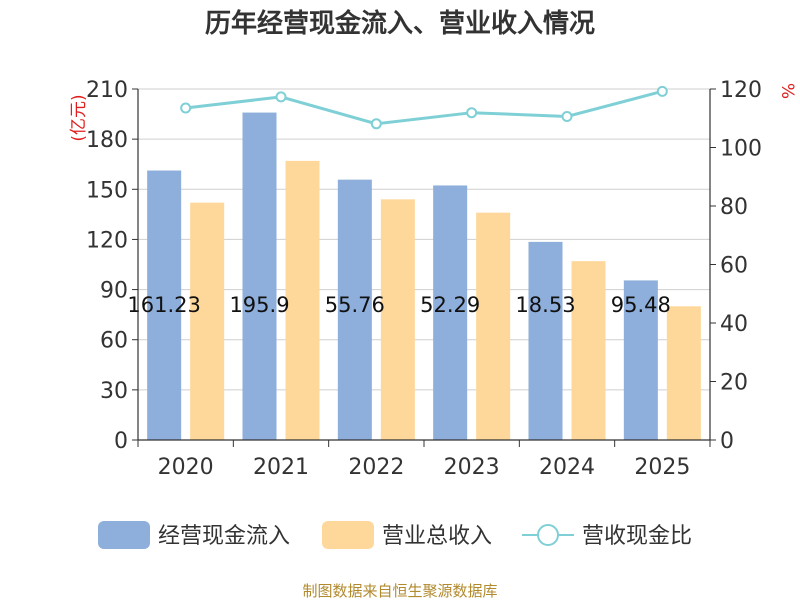 The width and height of the screenshot is (800, 600). What do you see at coordinates (588, 350) in the screenshot?
I see `bar-revenue-2024` at bounding box center [588, 350].